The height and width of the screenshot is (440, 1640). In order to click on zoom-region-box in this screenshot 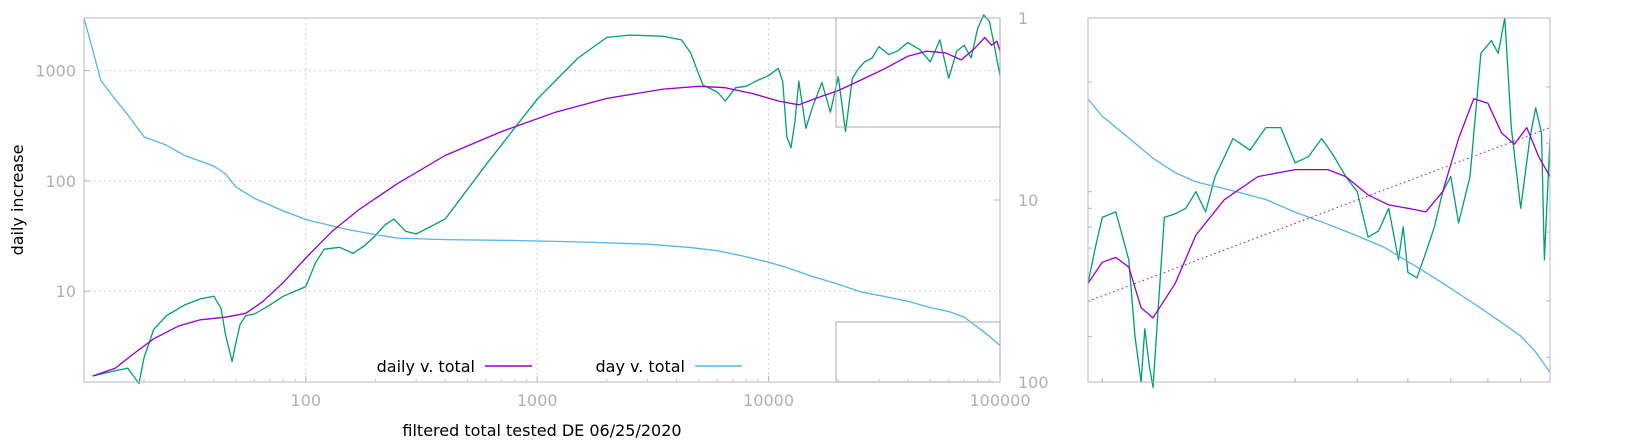, I will do `click(918, 72)`.